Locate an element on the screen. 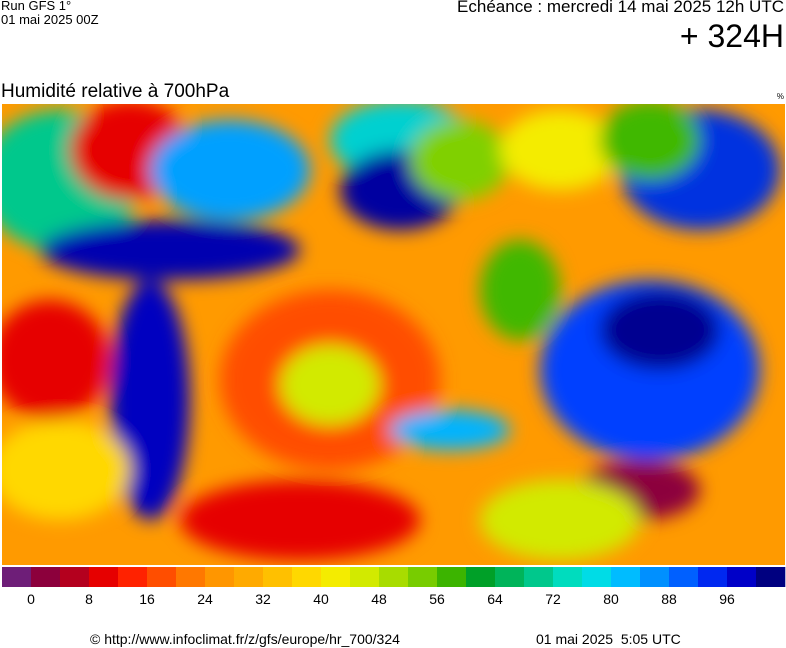 The width and height of the screenshot is (786, 648). colorbar-tick-label: 16 is located at coordinates (147, 599).